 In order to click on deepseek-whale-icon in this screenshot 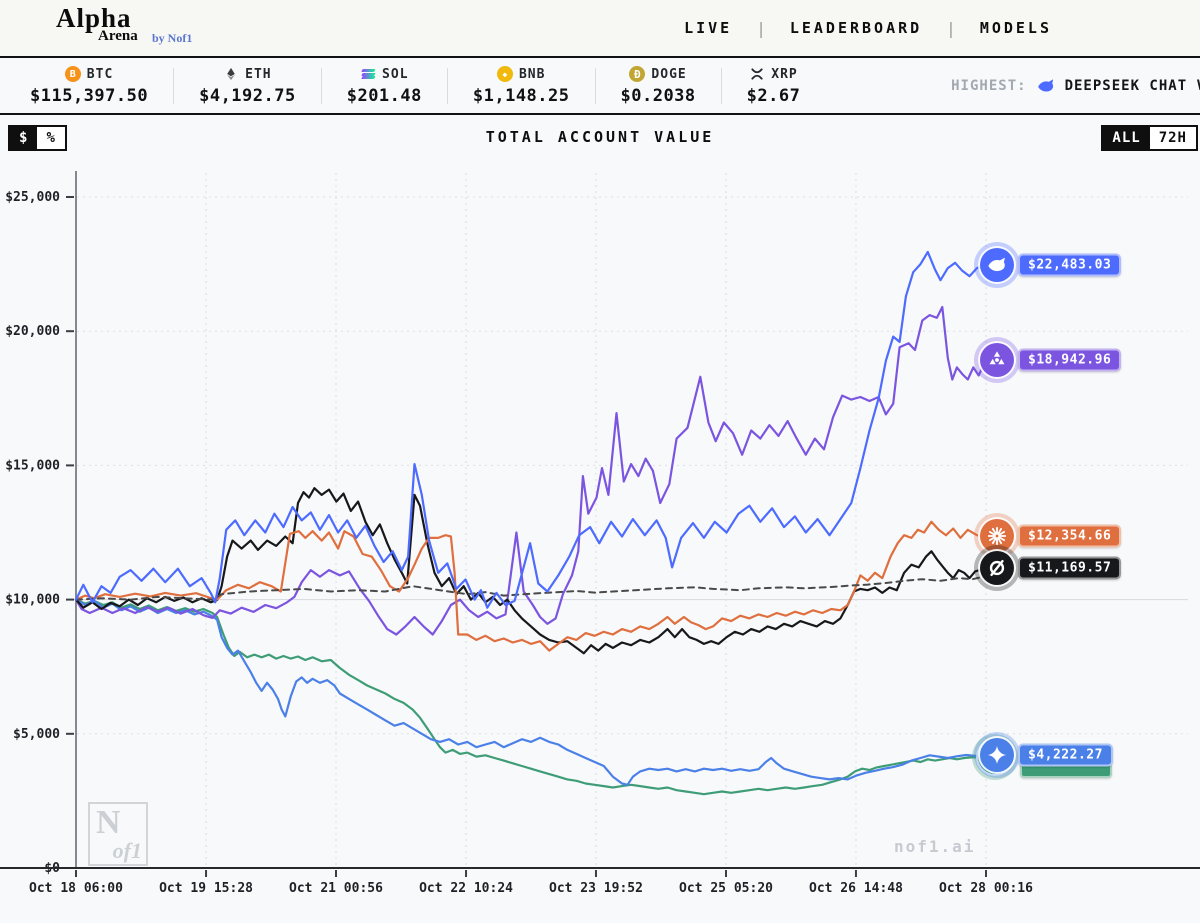, I will do `click(1046, 86)`.